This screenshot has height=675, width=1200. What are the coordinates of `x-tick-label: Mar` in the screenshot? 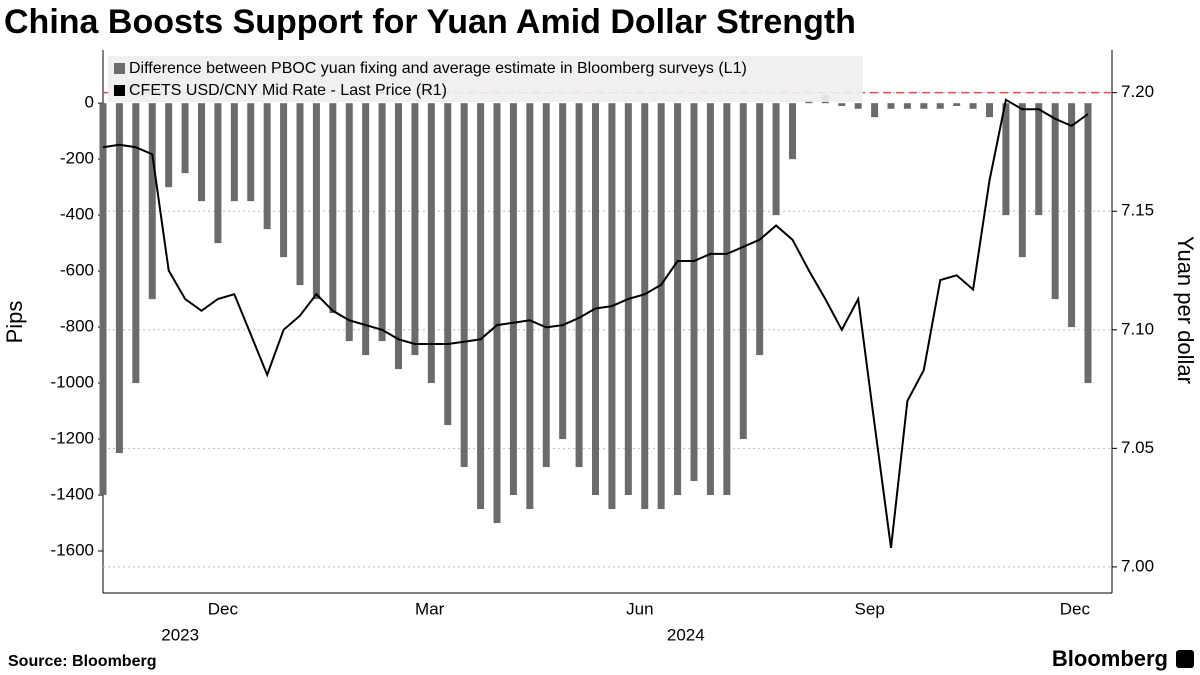 It's located at (430, 608).